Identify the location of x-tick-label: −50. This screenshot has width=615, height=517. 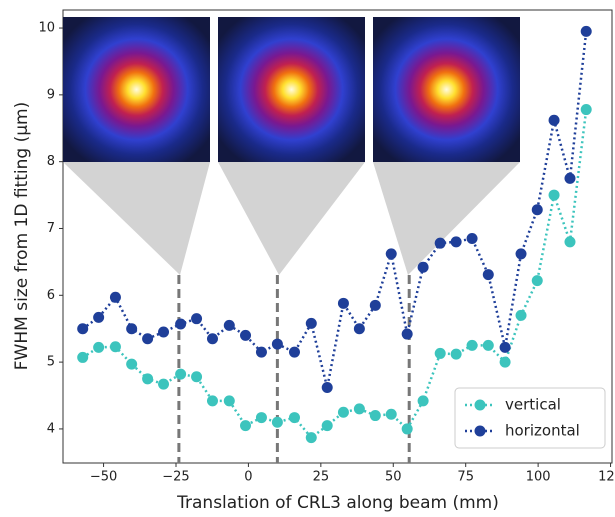
(103, 477).